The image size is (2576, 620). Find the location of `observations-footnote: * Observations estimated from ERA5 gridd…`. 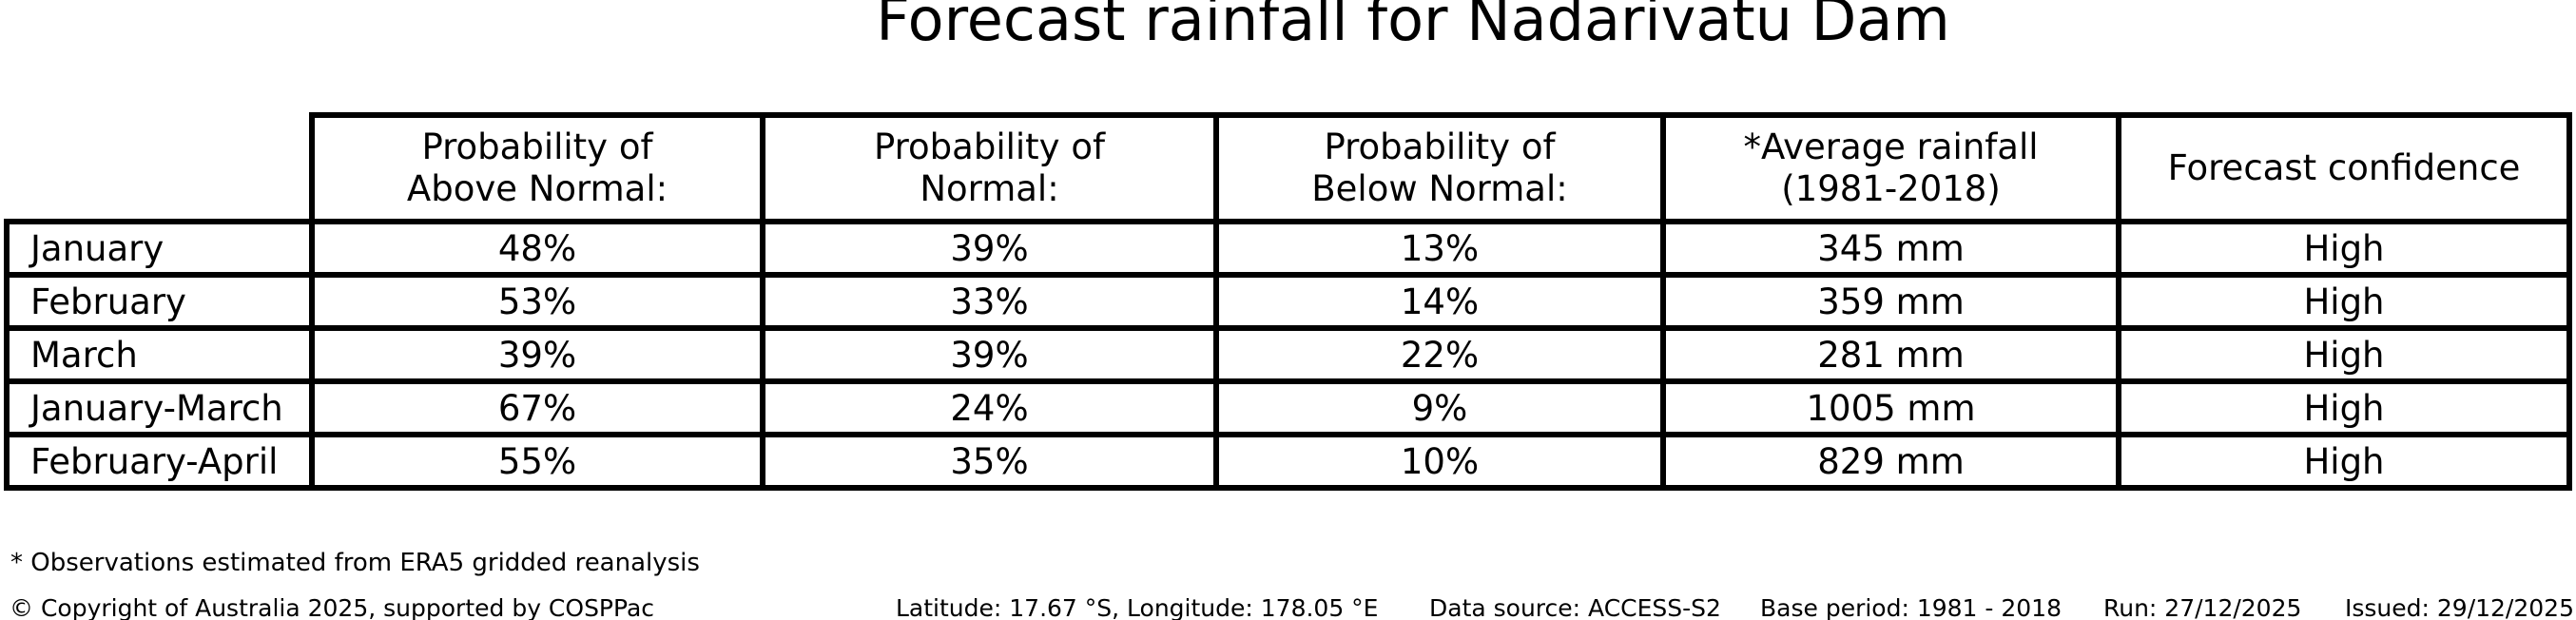

observations-footnote: * Observations estimated from ERA5 gridd… is located at coordinates (355, 563).